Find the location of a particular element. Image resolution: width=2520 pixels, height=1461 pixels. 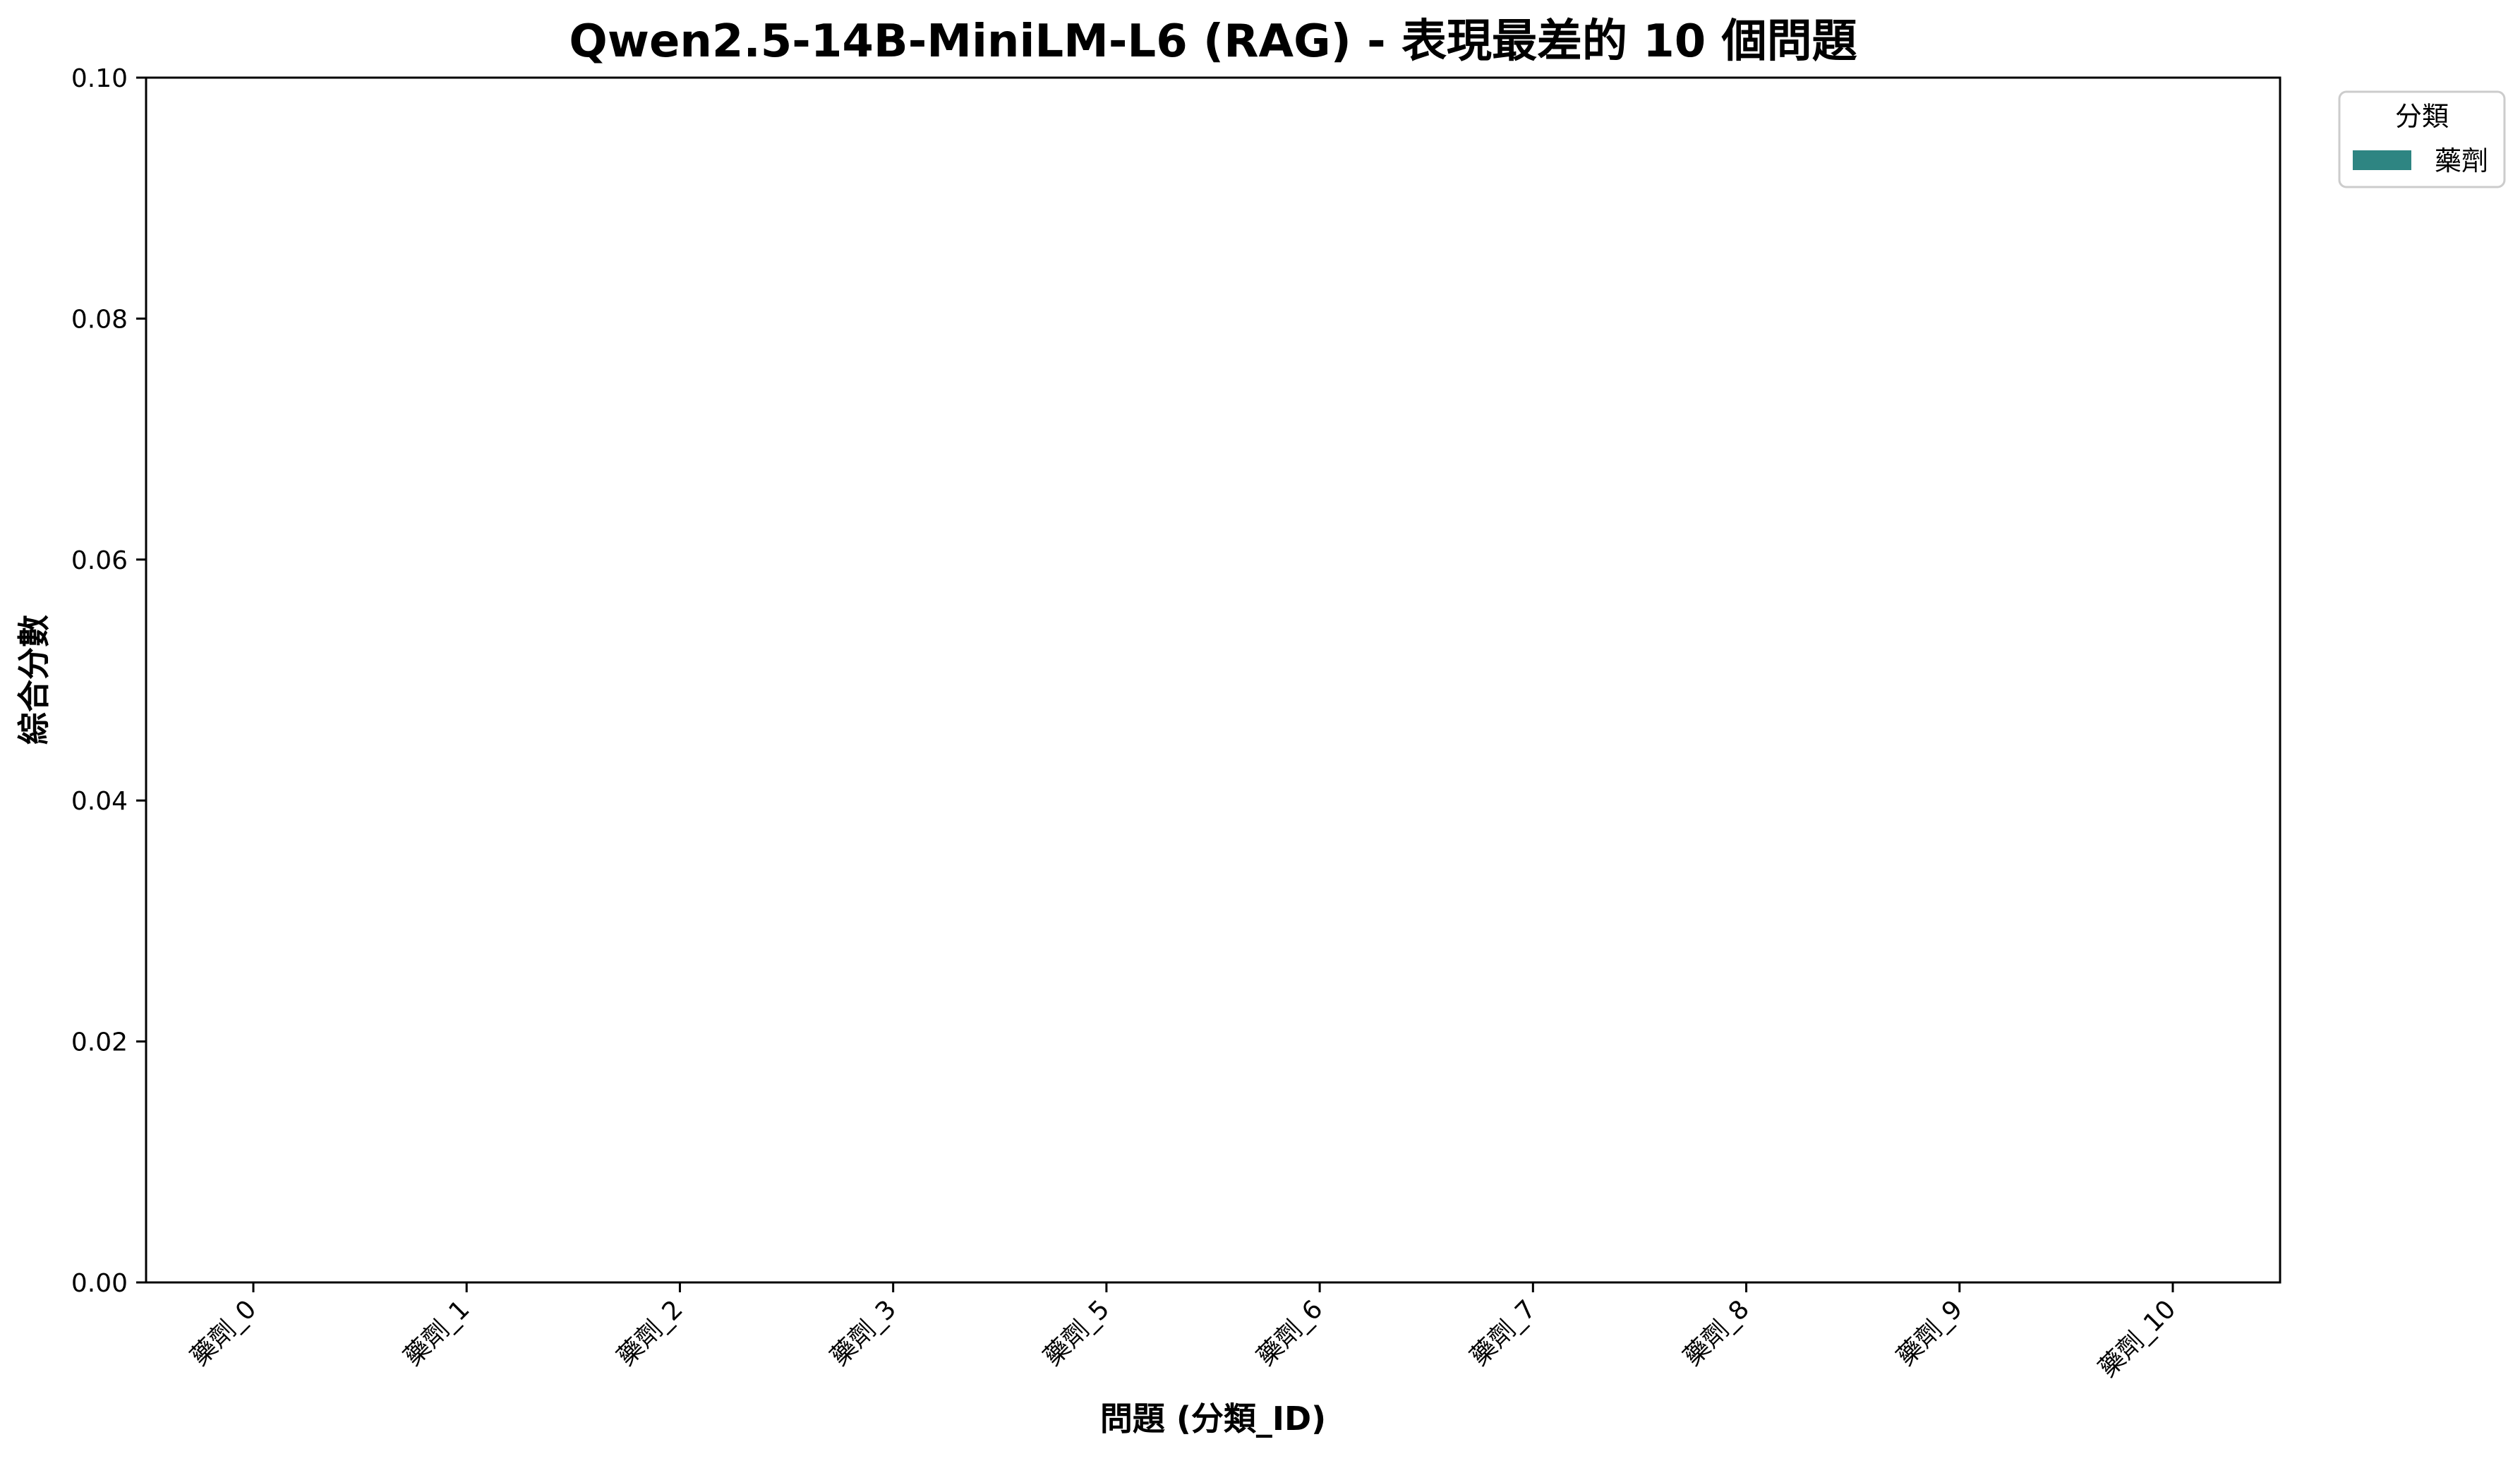

y-axis-ticks: 0.00 0.02 0.04 0.06 0.08 0.10 is located at coordinates (108, 681).